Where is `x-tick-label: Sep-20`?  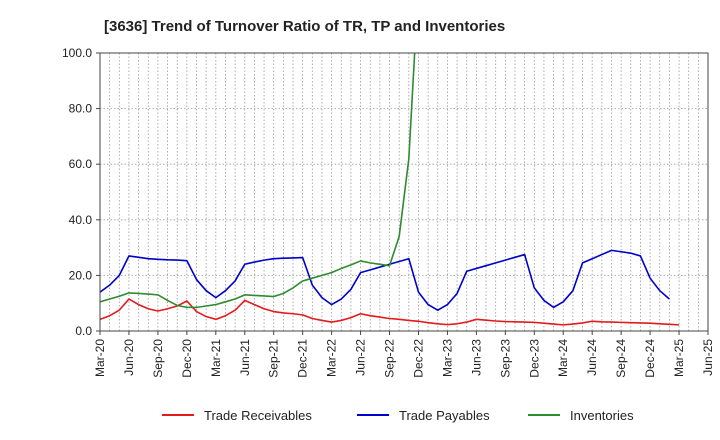 x-tick-label: Sep-20 is located at coordinates (158, 358).